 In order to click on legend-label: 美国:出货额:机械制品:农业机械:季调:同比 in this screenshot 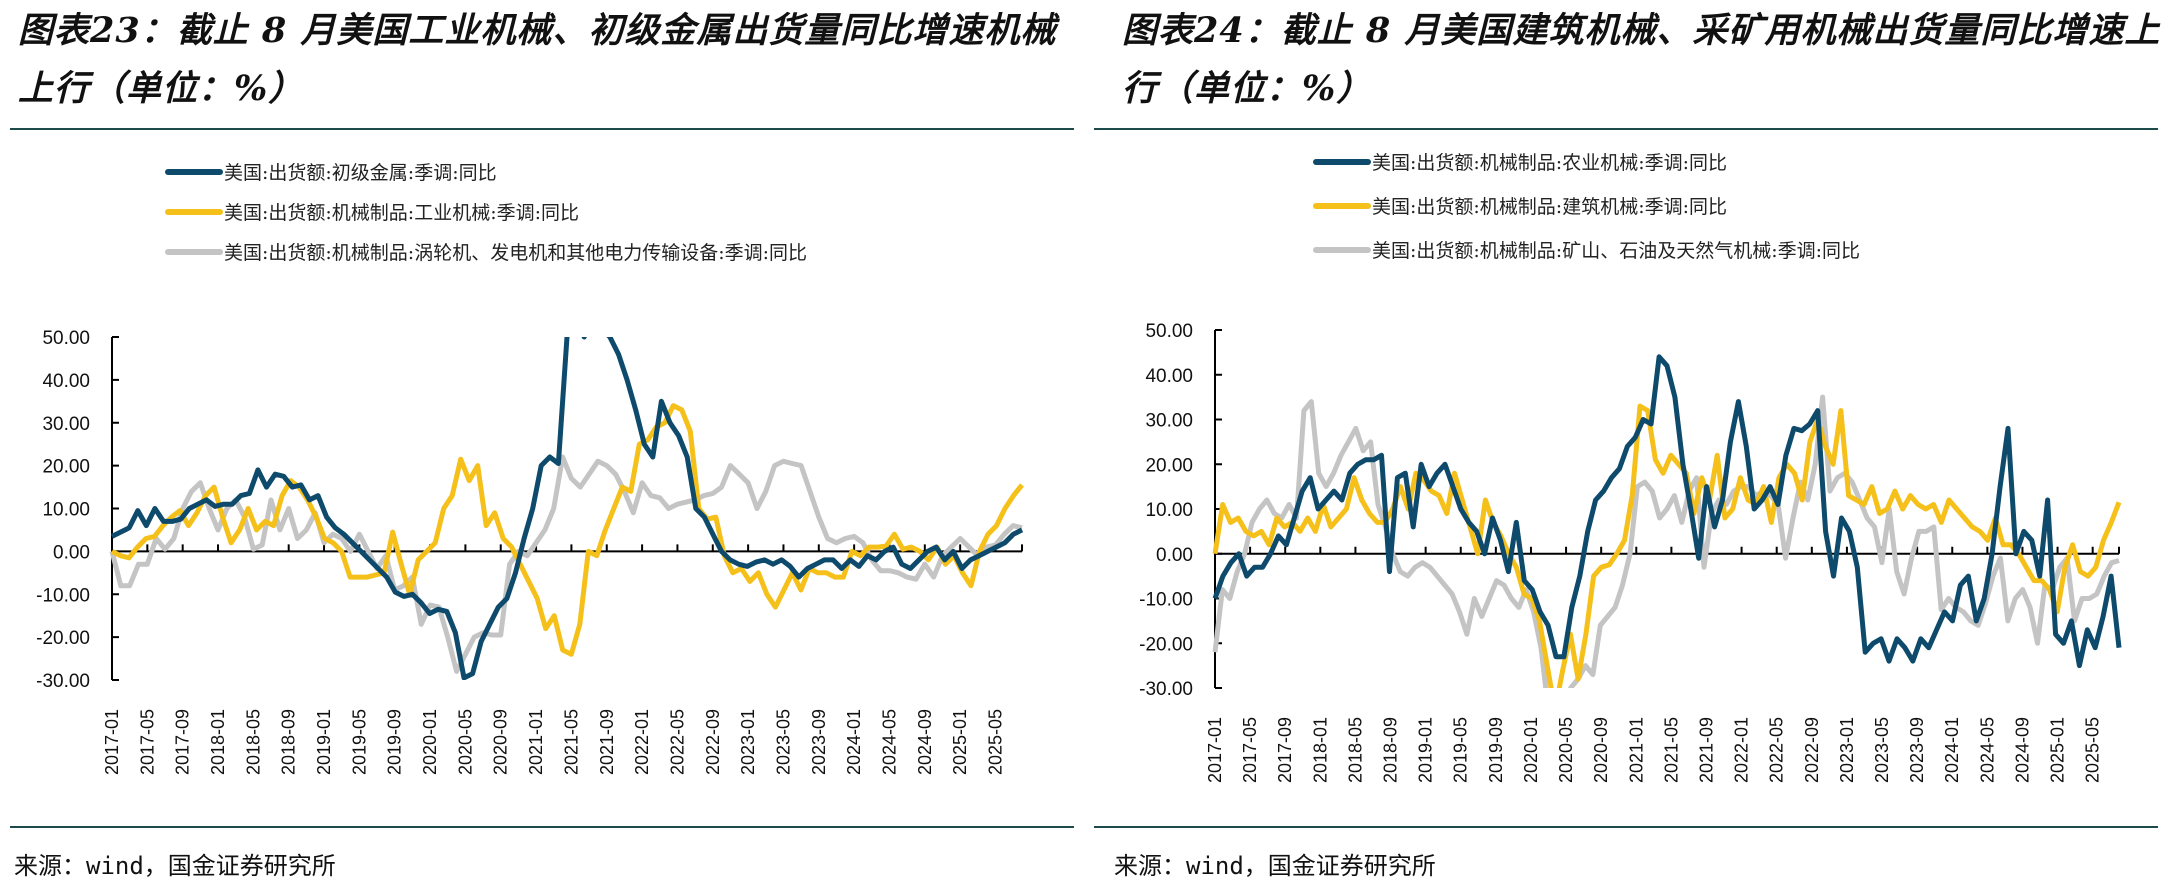, I will do `click(1549, 163)`.